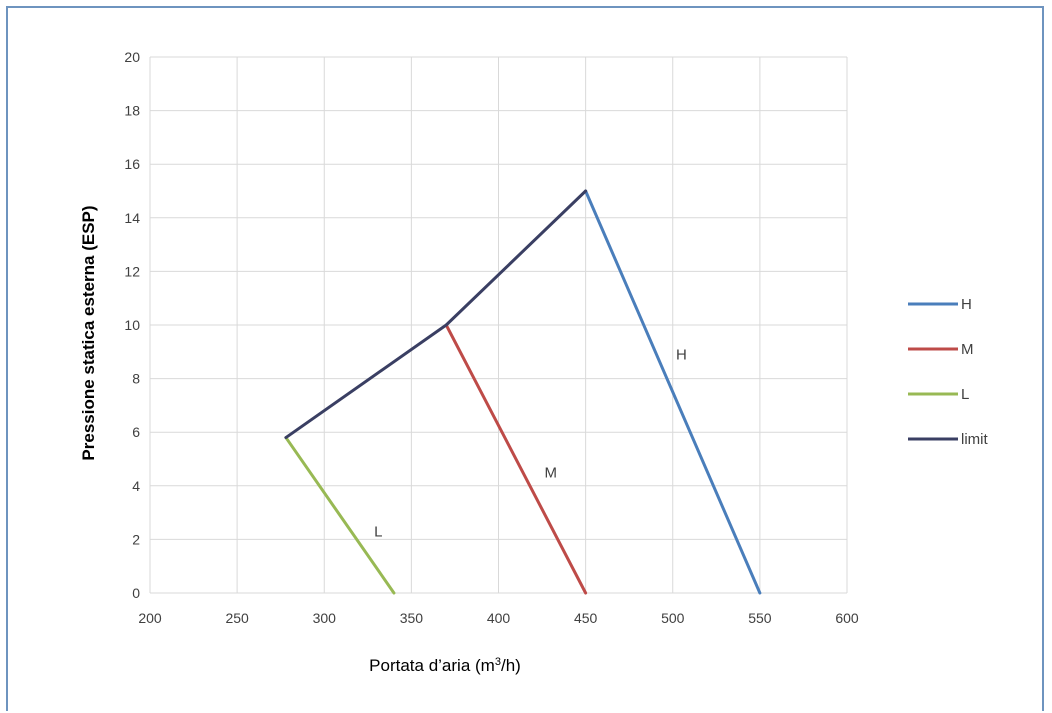  What do you see at coordinates (132, 111) in the screenshot?
I see `y-tick-label: 18` at bounding box center [132, 111].